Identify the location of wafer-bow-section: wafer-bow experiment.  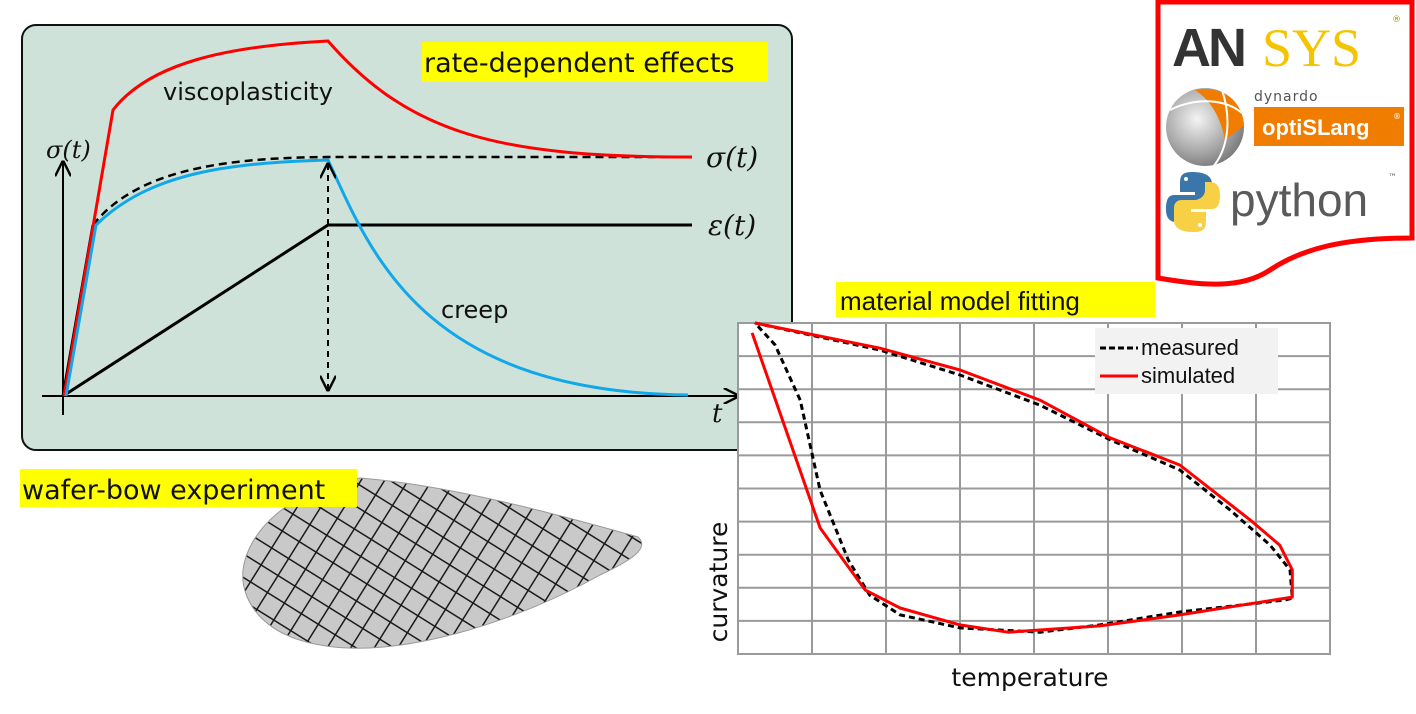
(331, 559).